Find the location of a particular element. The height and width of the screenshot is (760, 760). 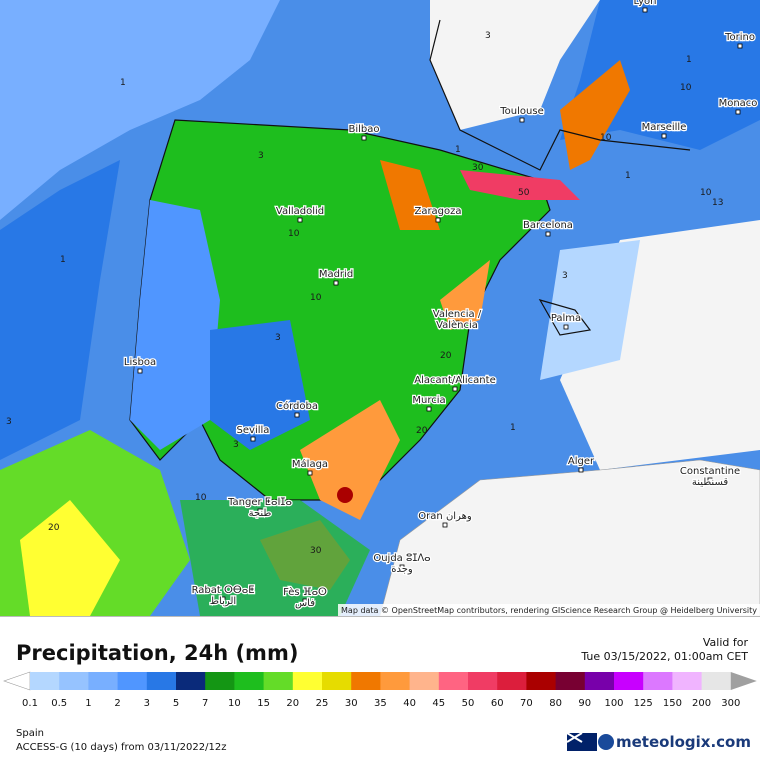

city-label: طنجة is located at coordinates (260, 513).